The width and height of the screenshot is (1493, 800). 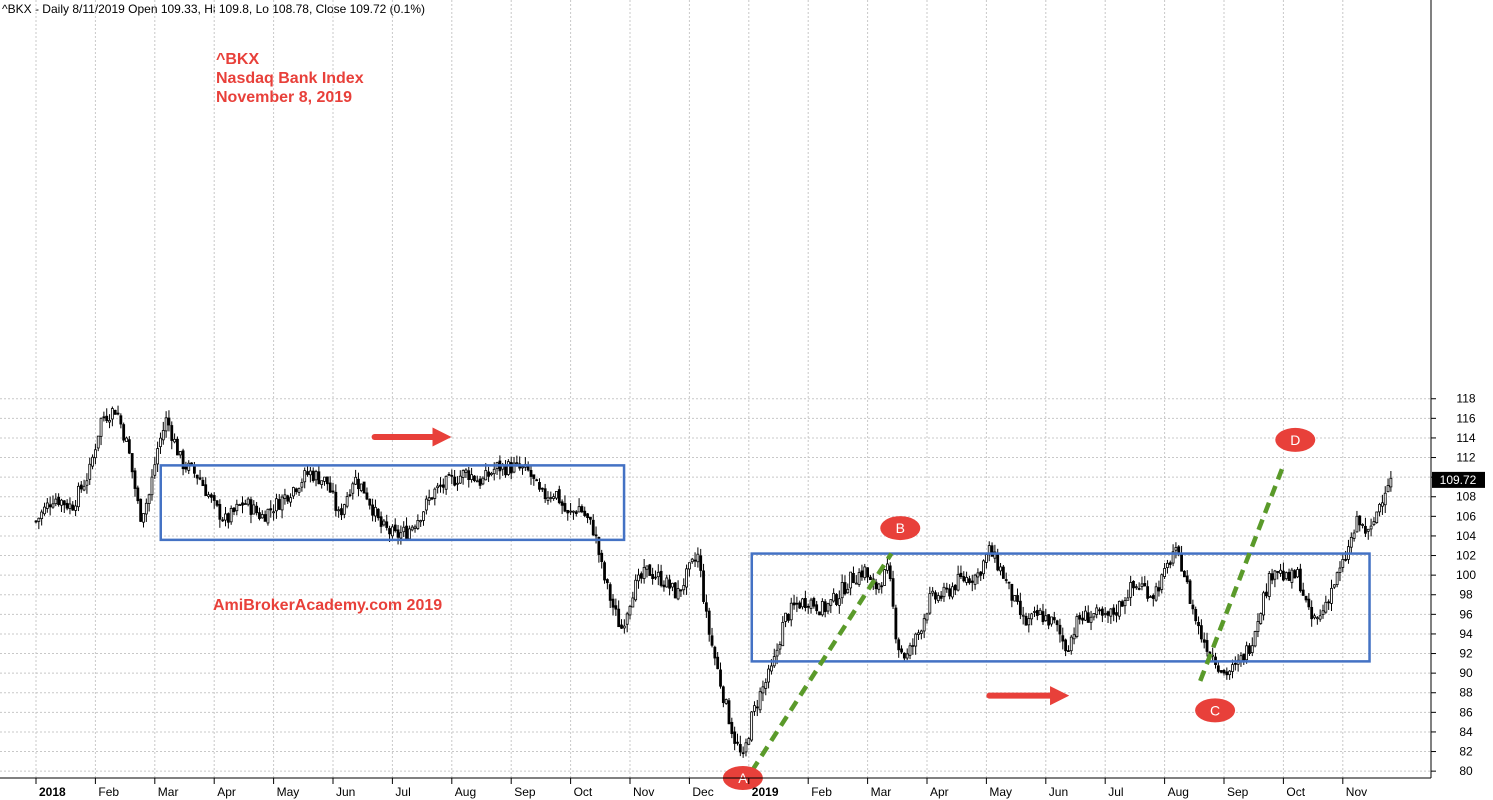 What do you see at coordinates (939, 792) in the screenshot?
I see `x-tick-label: Apr` at bounding box center [939, 792].